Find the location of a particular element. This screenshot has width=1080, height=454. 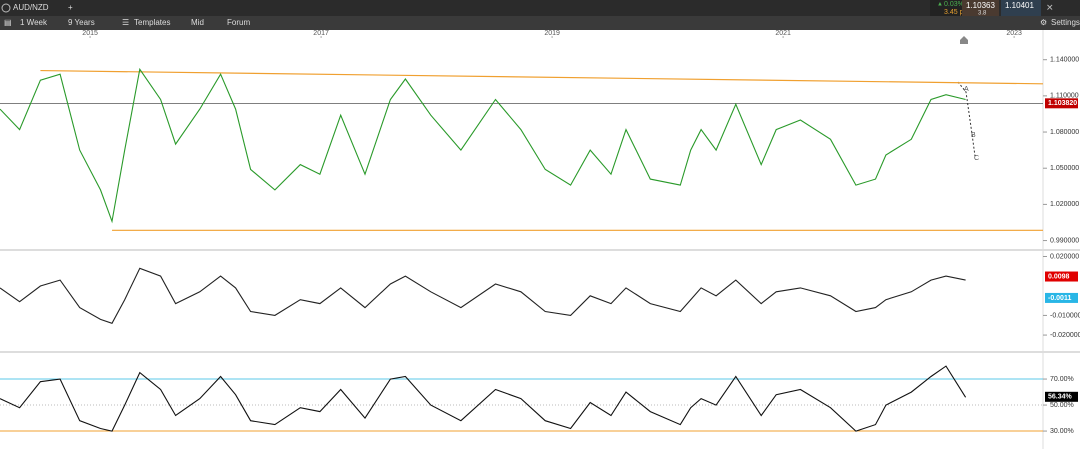

layout-icon: ▤ is located at coordinates (8, 22).